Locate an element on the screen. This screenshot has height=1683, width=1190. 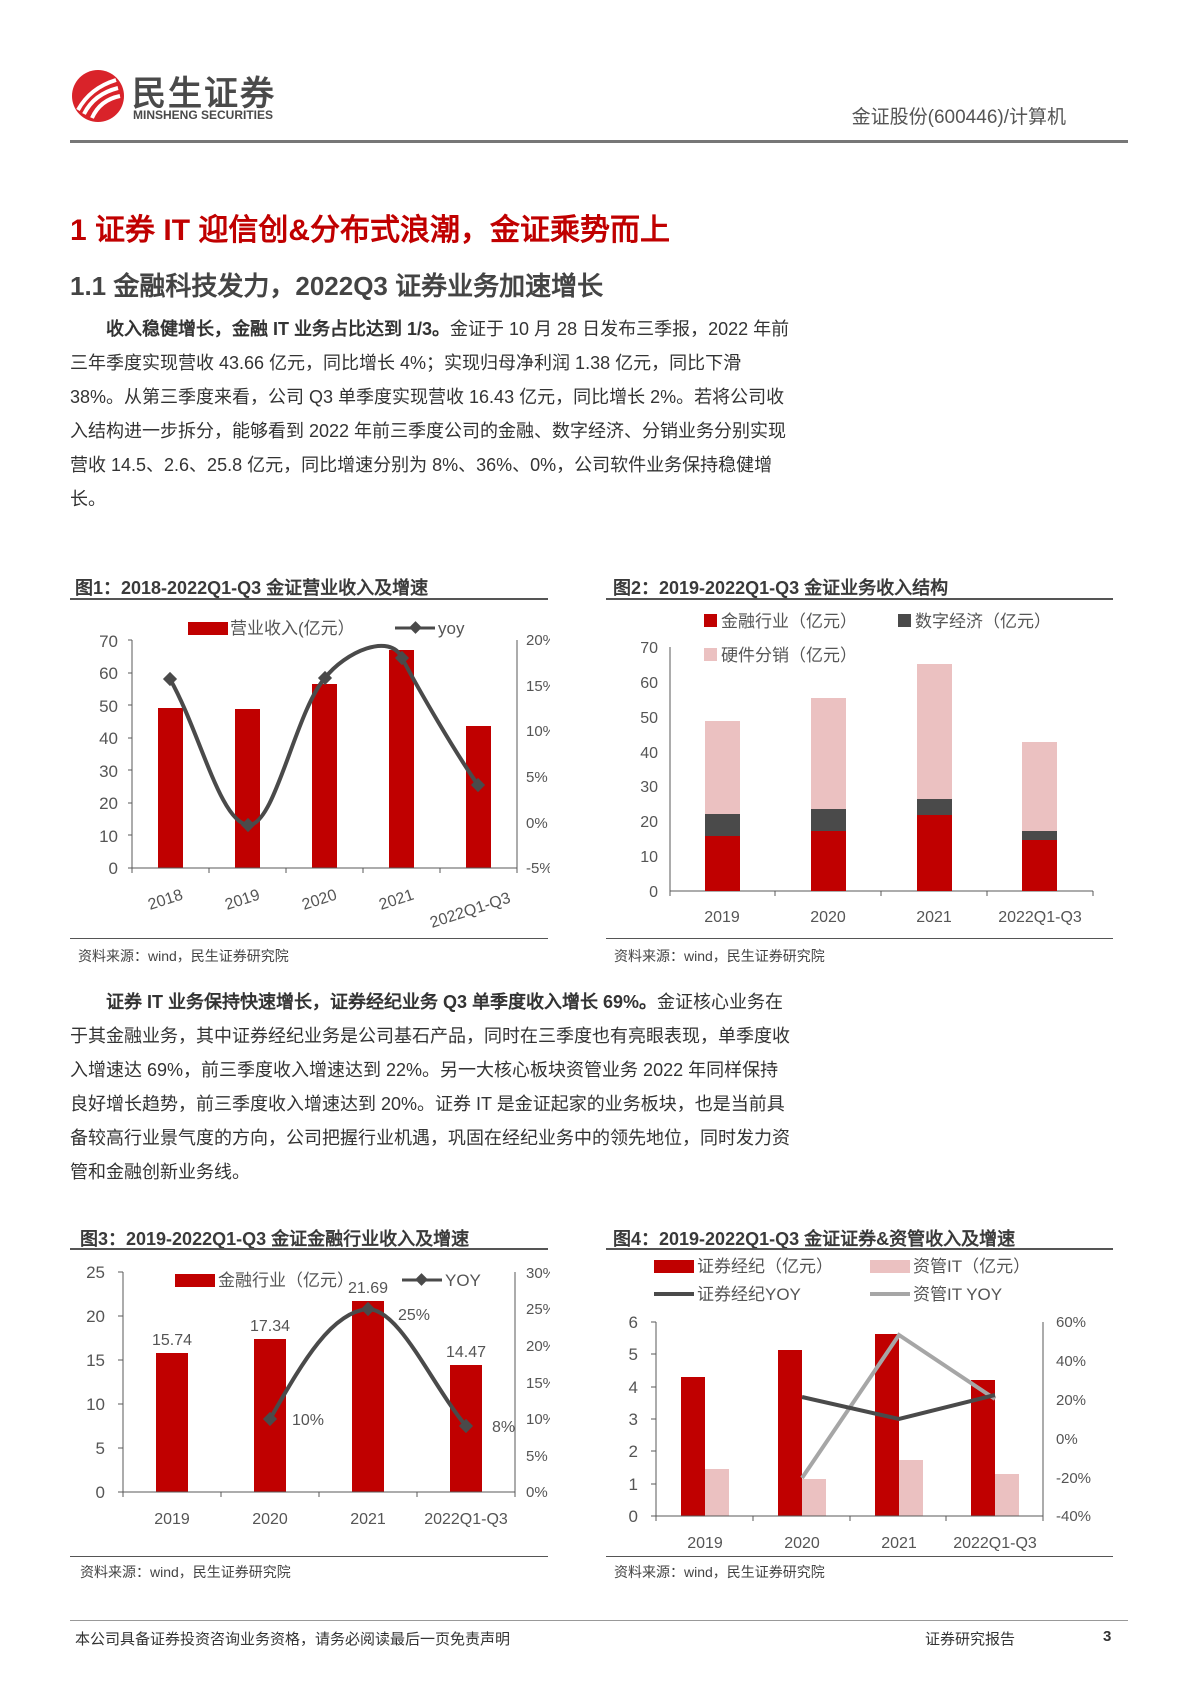
svg-text: 硬件分销（亿元） is located at coordinates (789, 655).